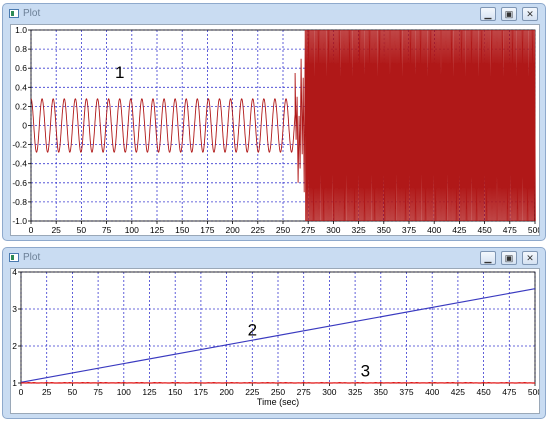  What do you see at coordinates (278, 402) in the screenshot?
I see `x-axis-label: Time (sec)` at bounding box center [278, 402].